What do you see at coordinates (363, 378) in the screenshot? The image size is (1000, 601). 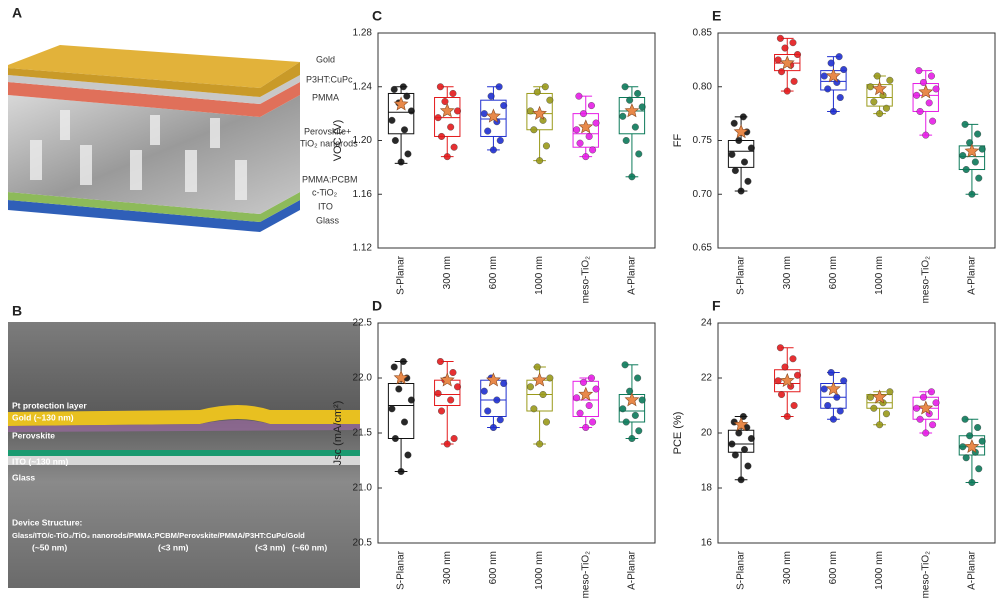 I see `y-tick-label: 22.0` at bounding box center [363, 378].